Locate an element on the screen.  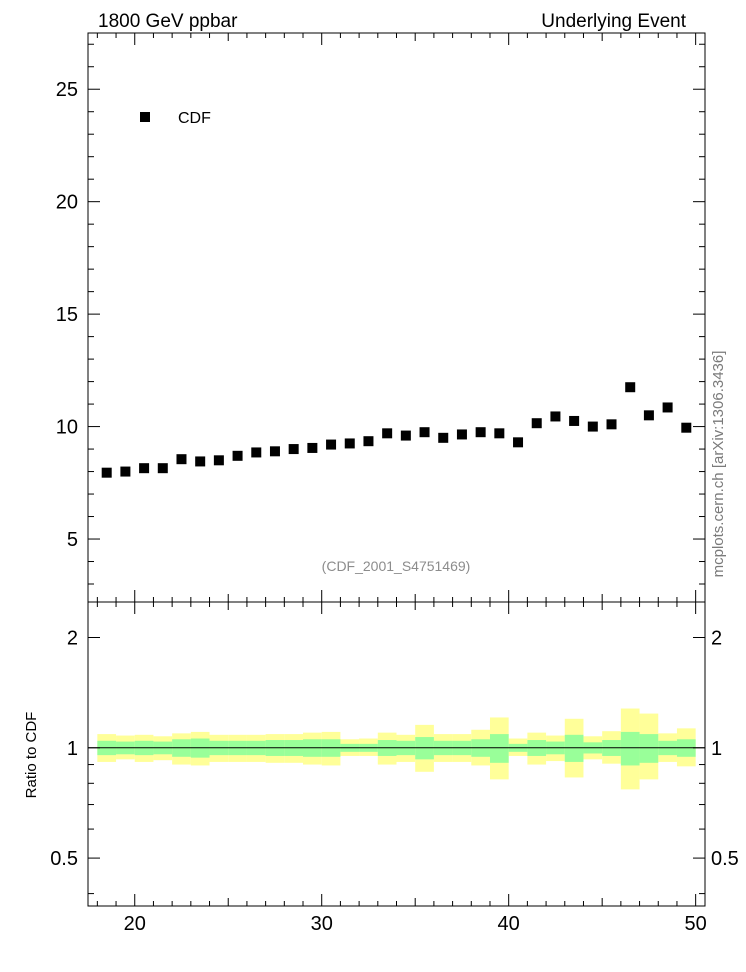
x-tick-label: 30 is located at coordinates (322, 924).